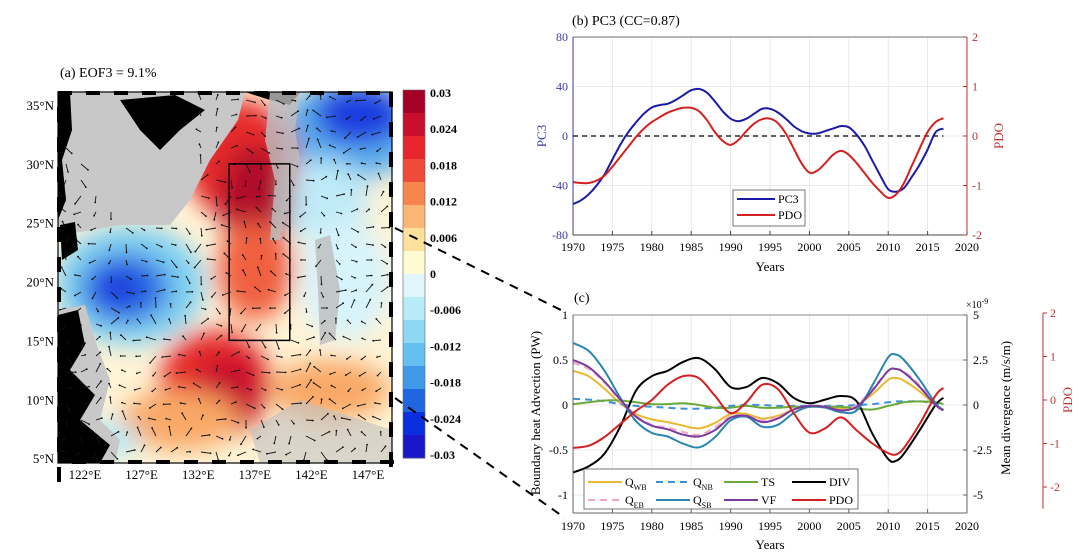 The image size is (1080, 560). What do you see at coordinates (40, 164) in the screenshot?
I see `lat-label: 30°N` at bounding box center [40, 164].